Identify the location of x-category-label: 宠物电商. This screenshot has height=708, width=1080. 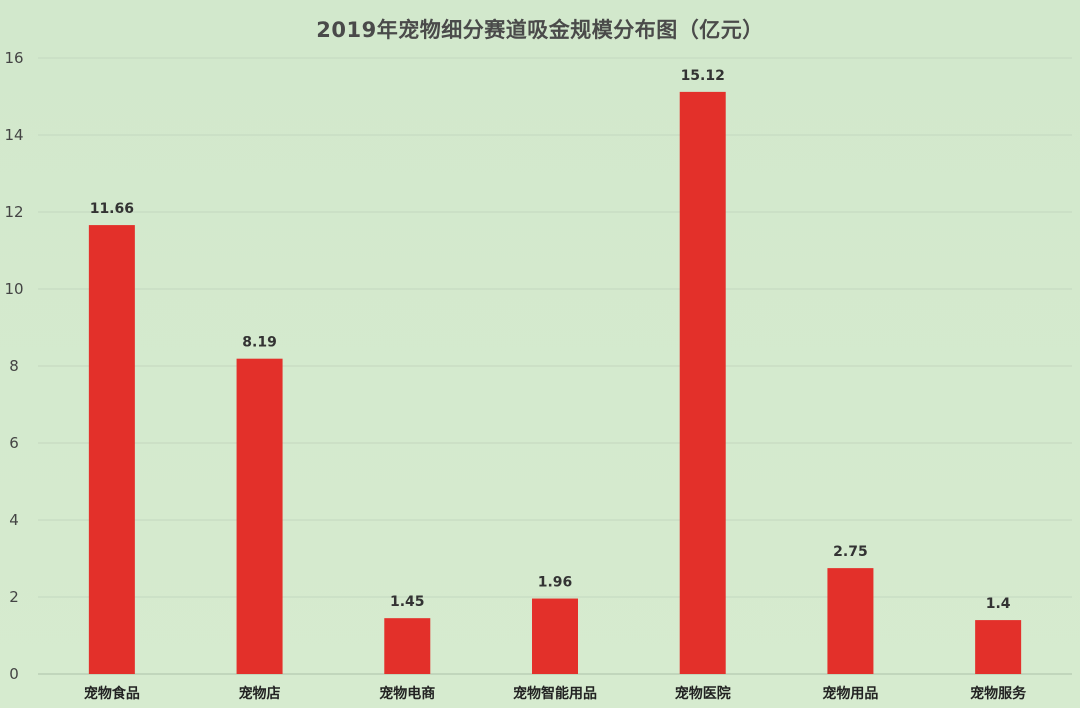
(407, 693).